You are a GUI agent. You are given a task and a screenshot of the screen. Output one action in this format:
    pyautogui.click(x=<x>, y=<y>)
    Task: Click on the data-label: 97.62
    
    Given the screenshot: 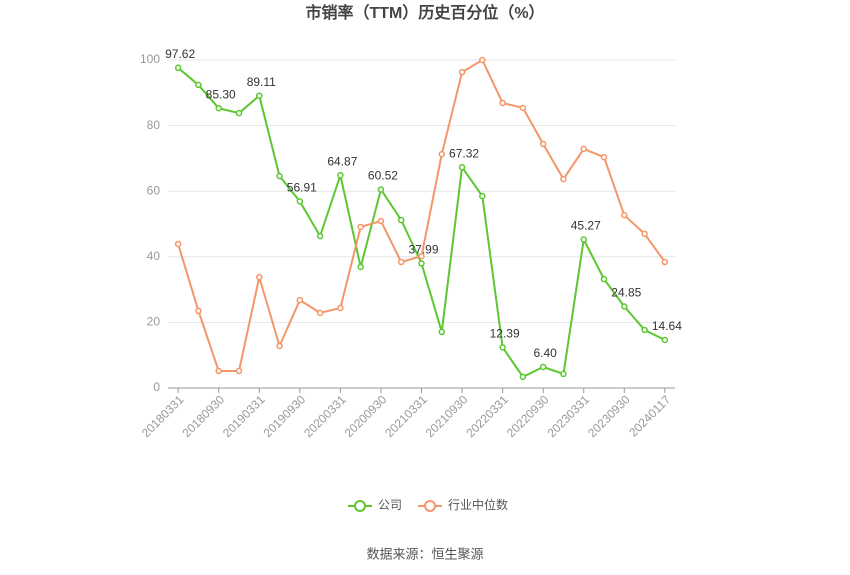 What is the action you would take?
    pyautogui.click(x=180, y=54)
    